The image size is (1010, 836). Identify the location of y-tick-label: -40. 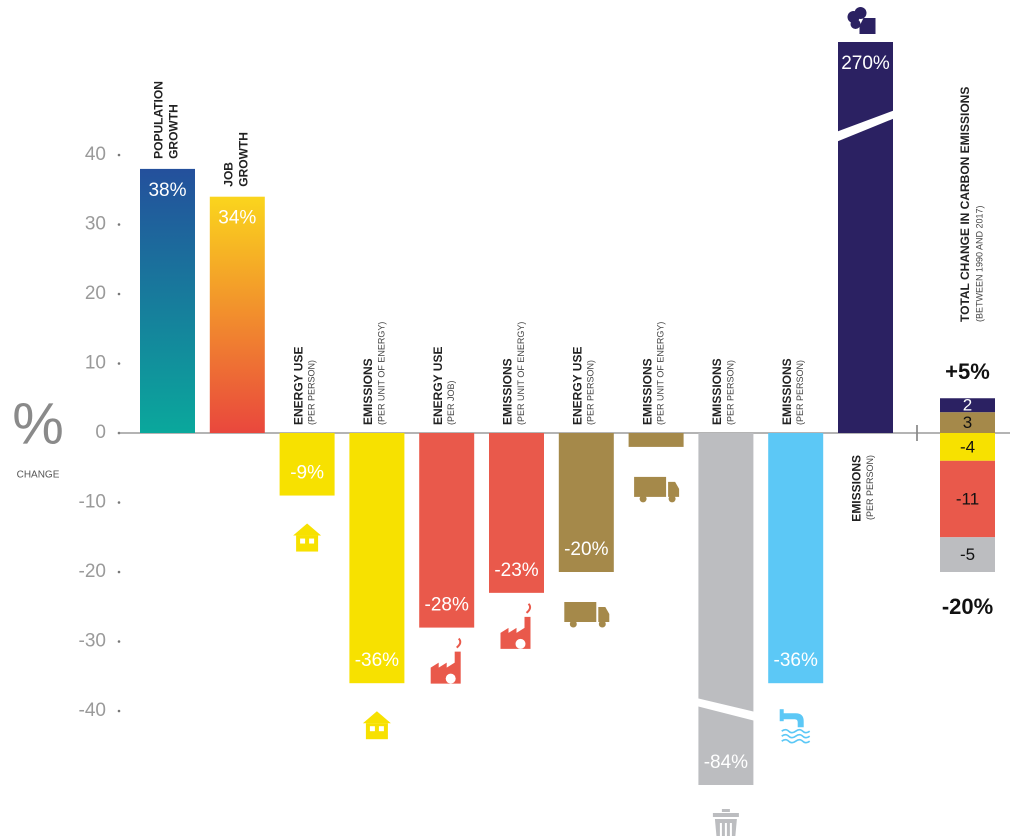
(92, 710).